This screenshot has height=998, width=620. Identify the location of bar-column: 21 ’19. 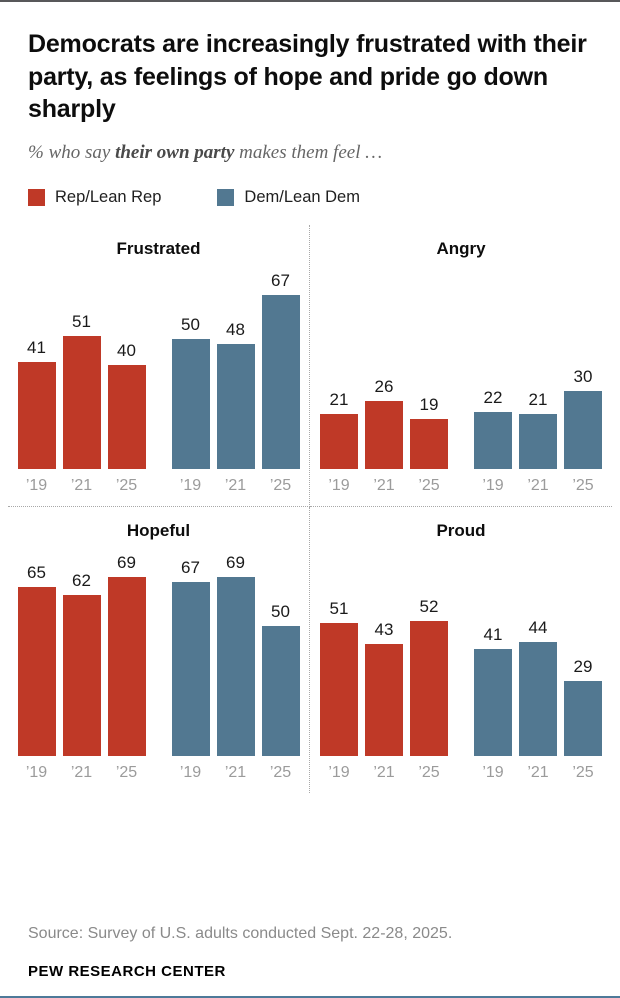
(339, 436).